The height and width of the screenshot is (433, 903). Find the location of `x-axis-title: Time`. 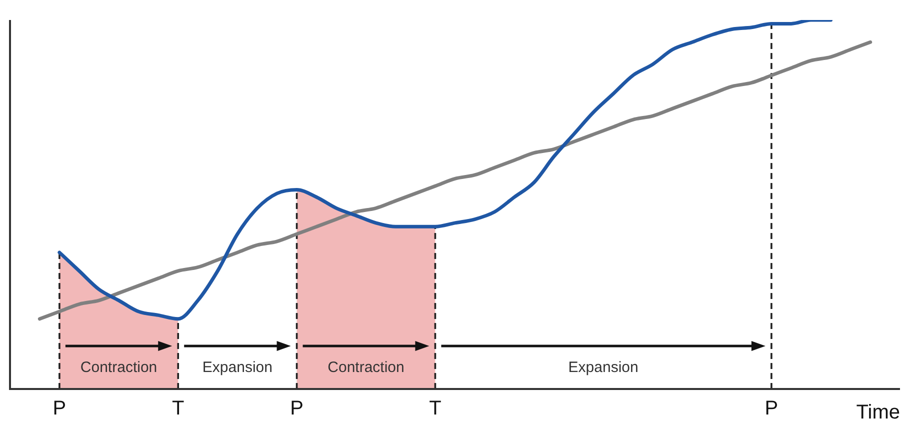

x-axis-title: Time is located at coordinates (878, 413).